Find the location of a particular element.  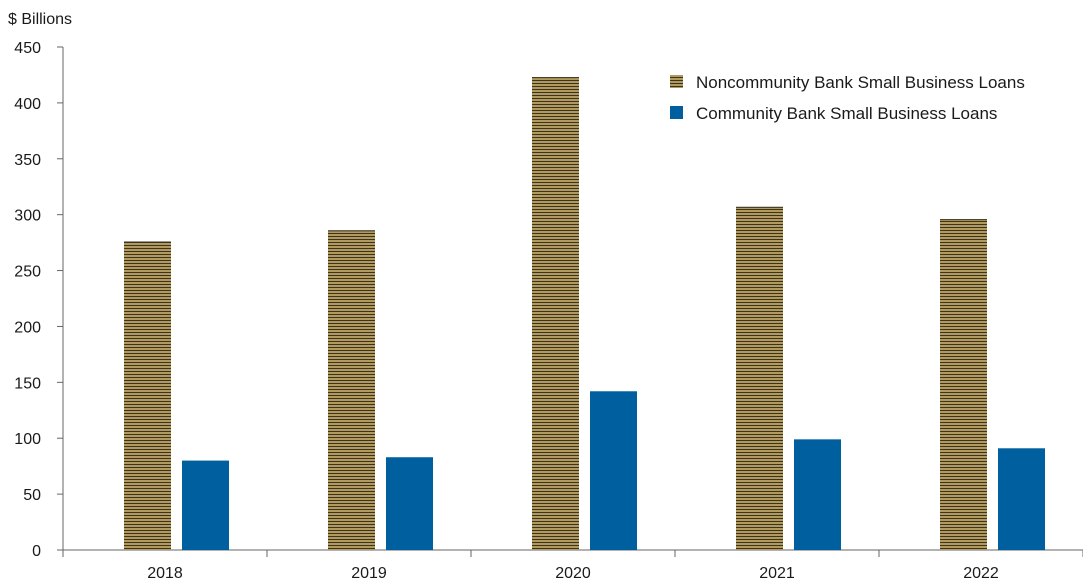

legend-label: Community Bank Small Business Loans is located at coordinates (846, 113).